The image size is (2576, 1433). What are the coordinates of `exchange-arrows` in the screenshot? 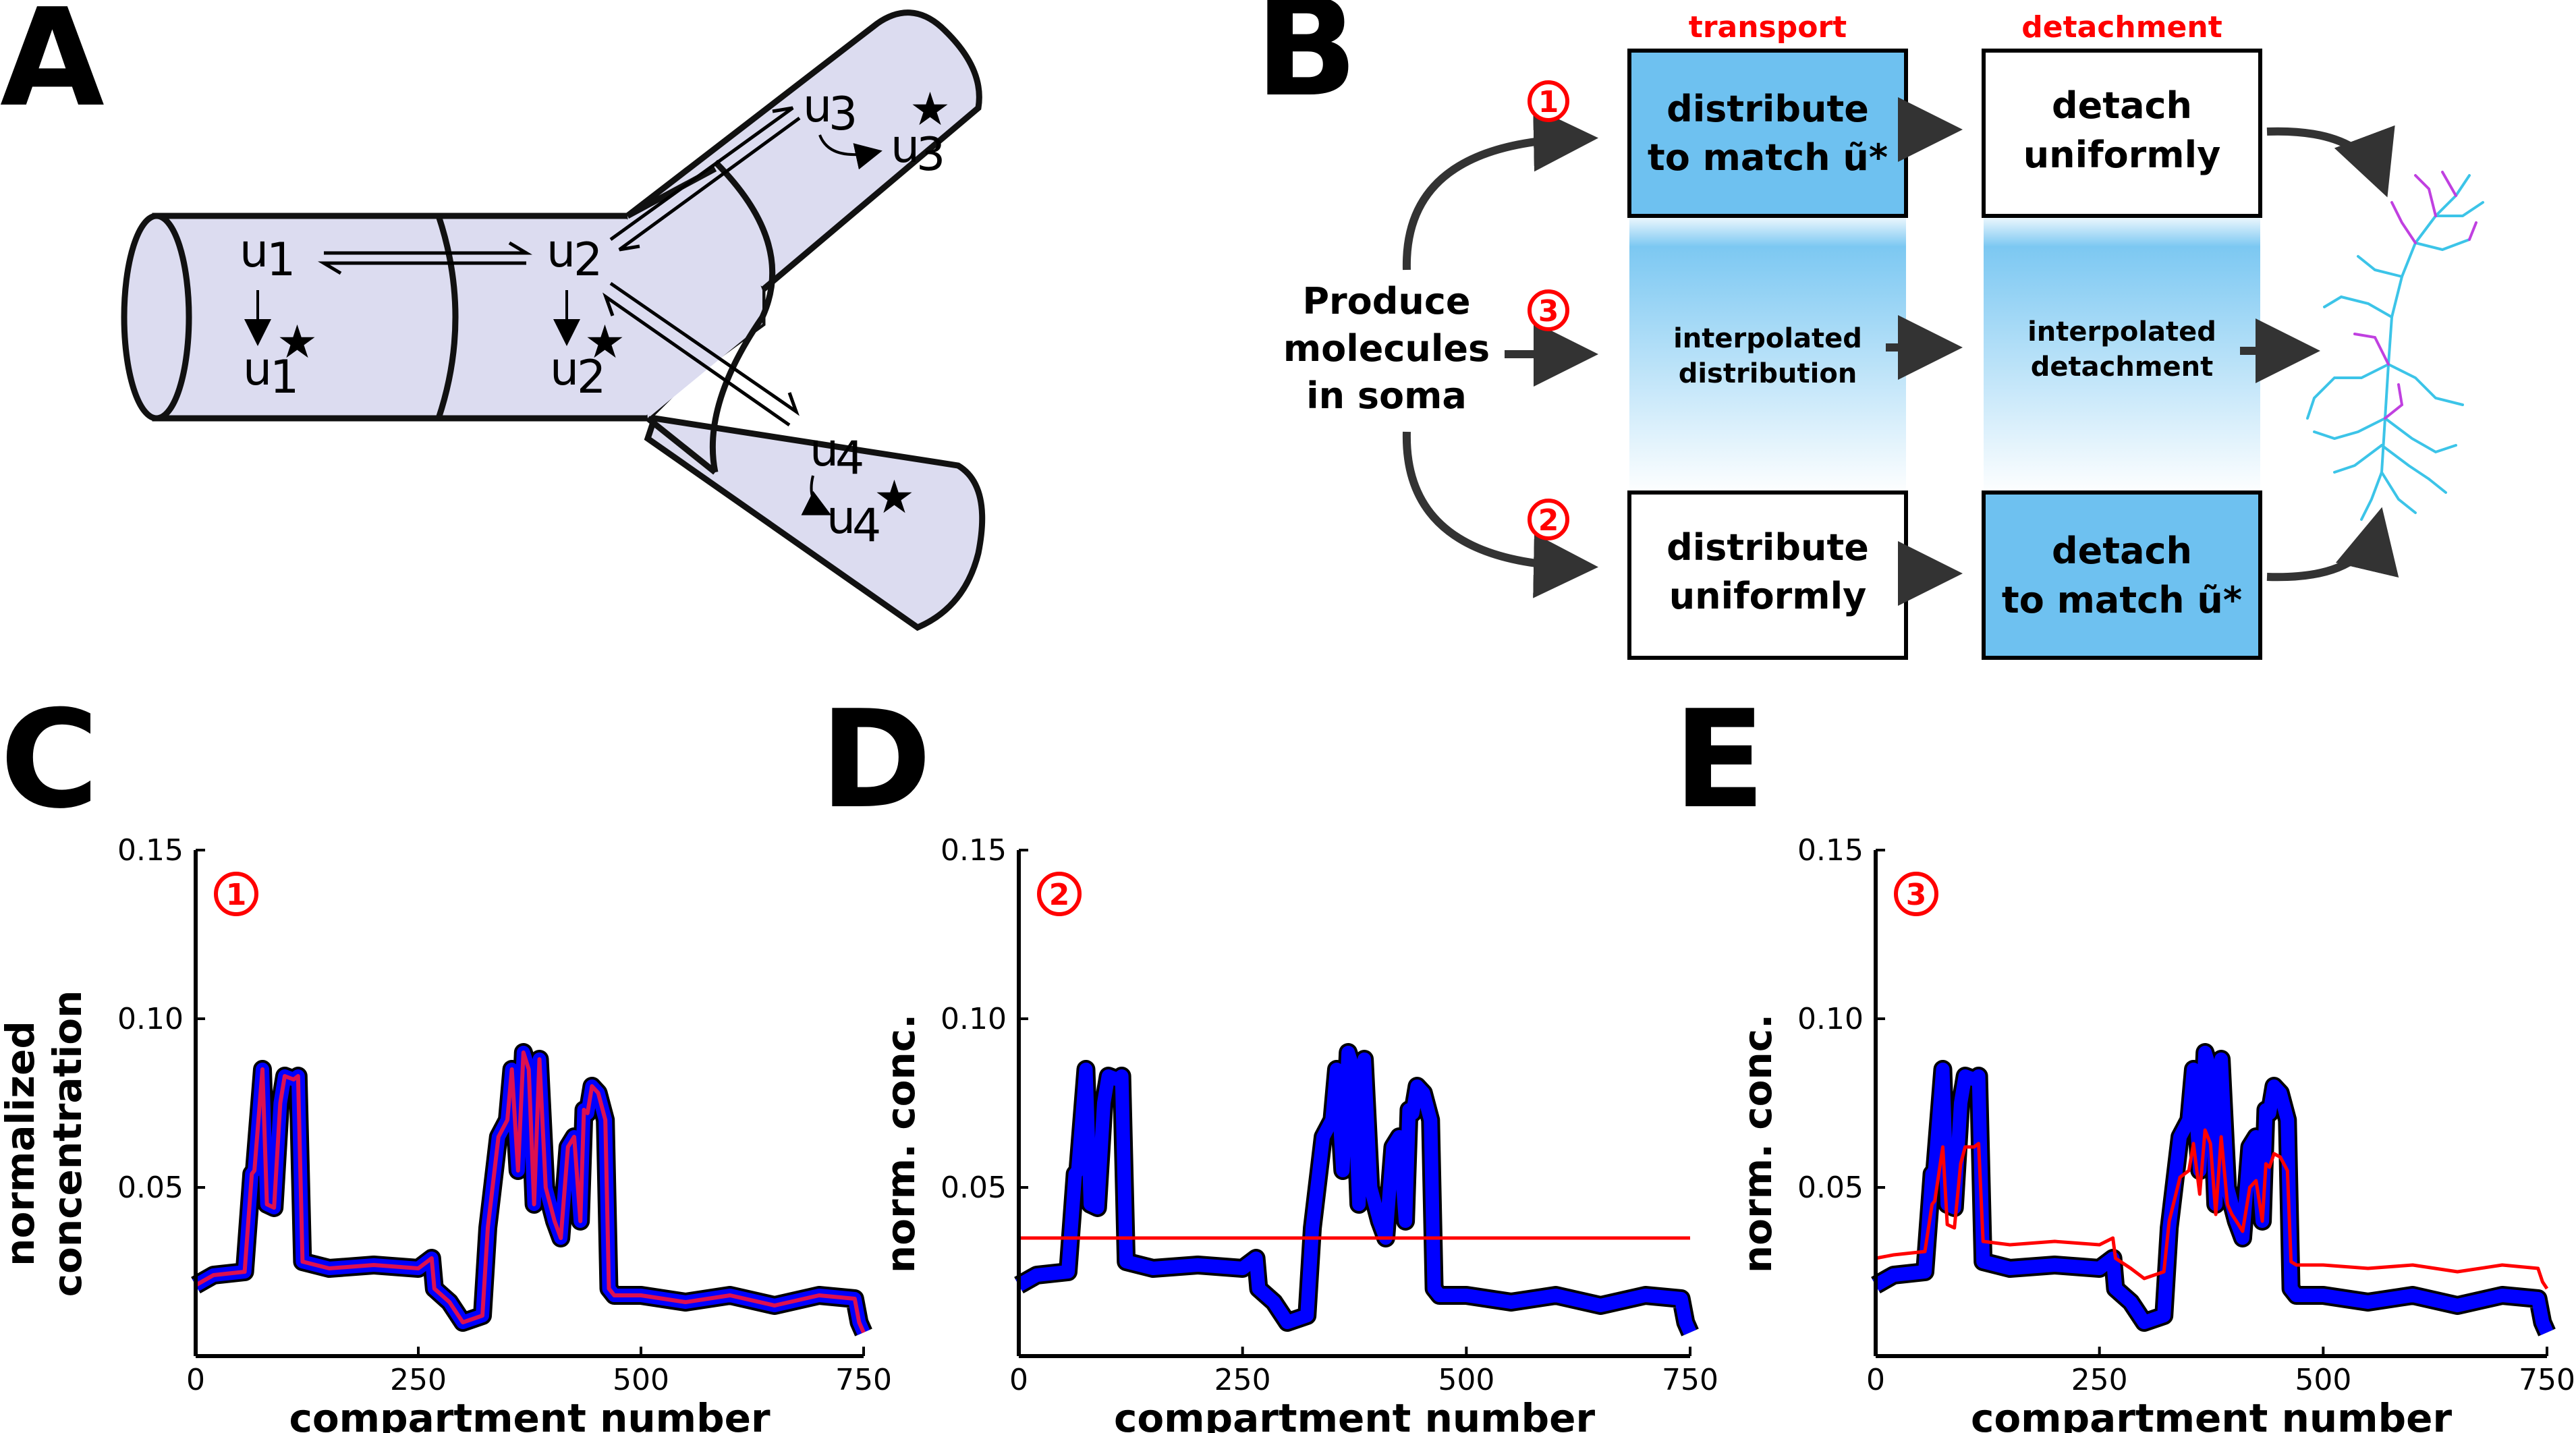 It's located at (559, 267).